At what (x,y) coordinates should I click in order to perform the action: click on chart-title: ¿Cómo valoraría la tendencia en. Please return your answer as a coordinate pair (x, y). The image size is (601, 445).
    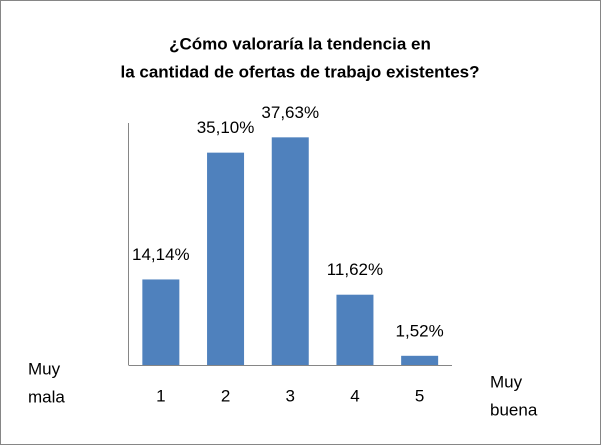
    Looking at the image, I should click on (300, 43).